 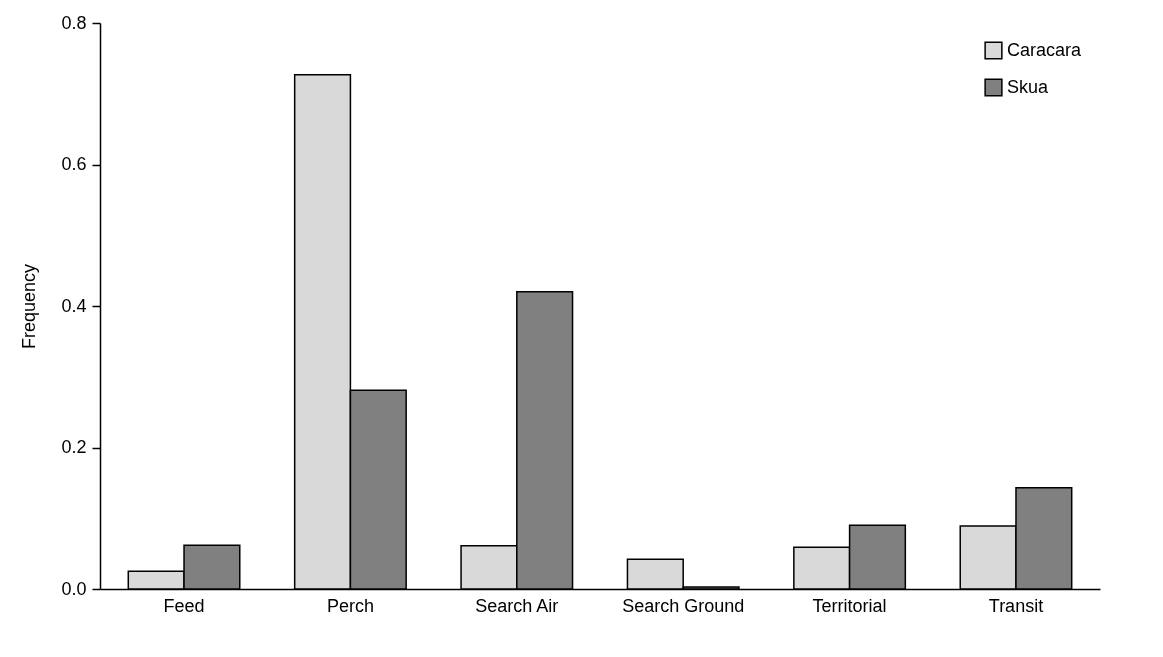 What do you see at coordinates (517, 605) in the screenshot?
I see `x-tick-label: Search Air` at bounding box center [517, 605].